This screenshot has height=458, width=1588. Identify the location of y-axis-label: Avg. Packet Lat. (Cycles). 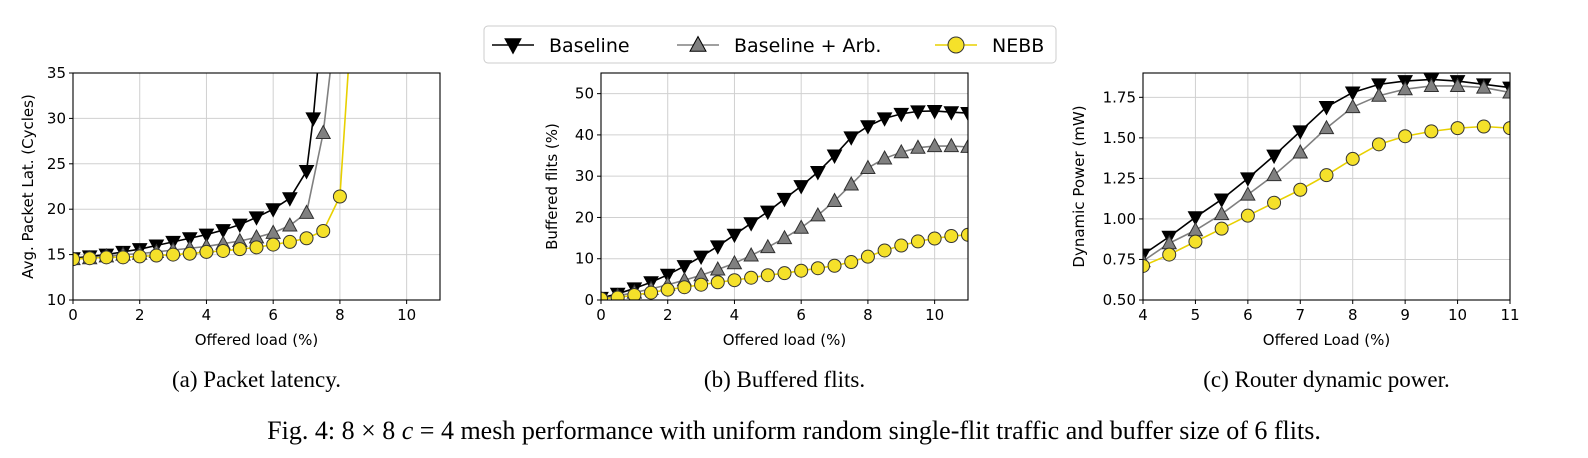
(28, 186).